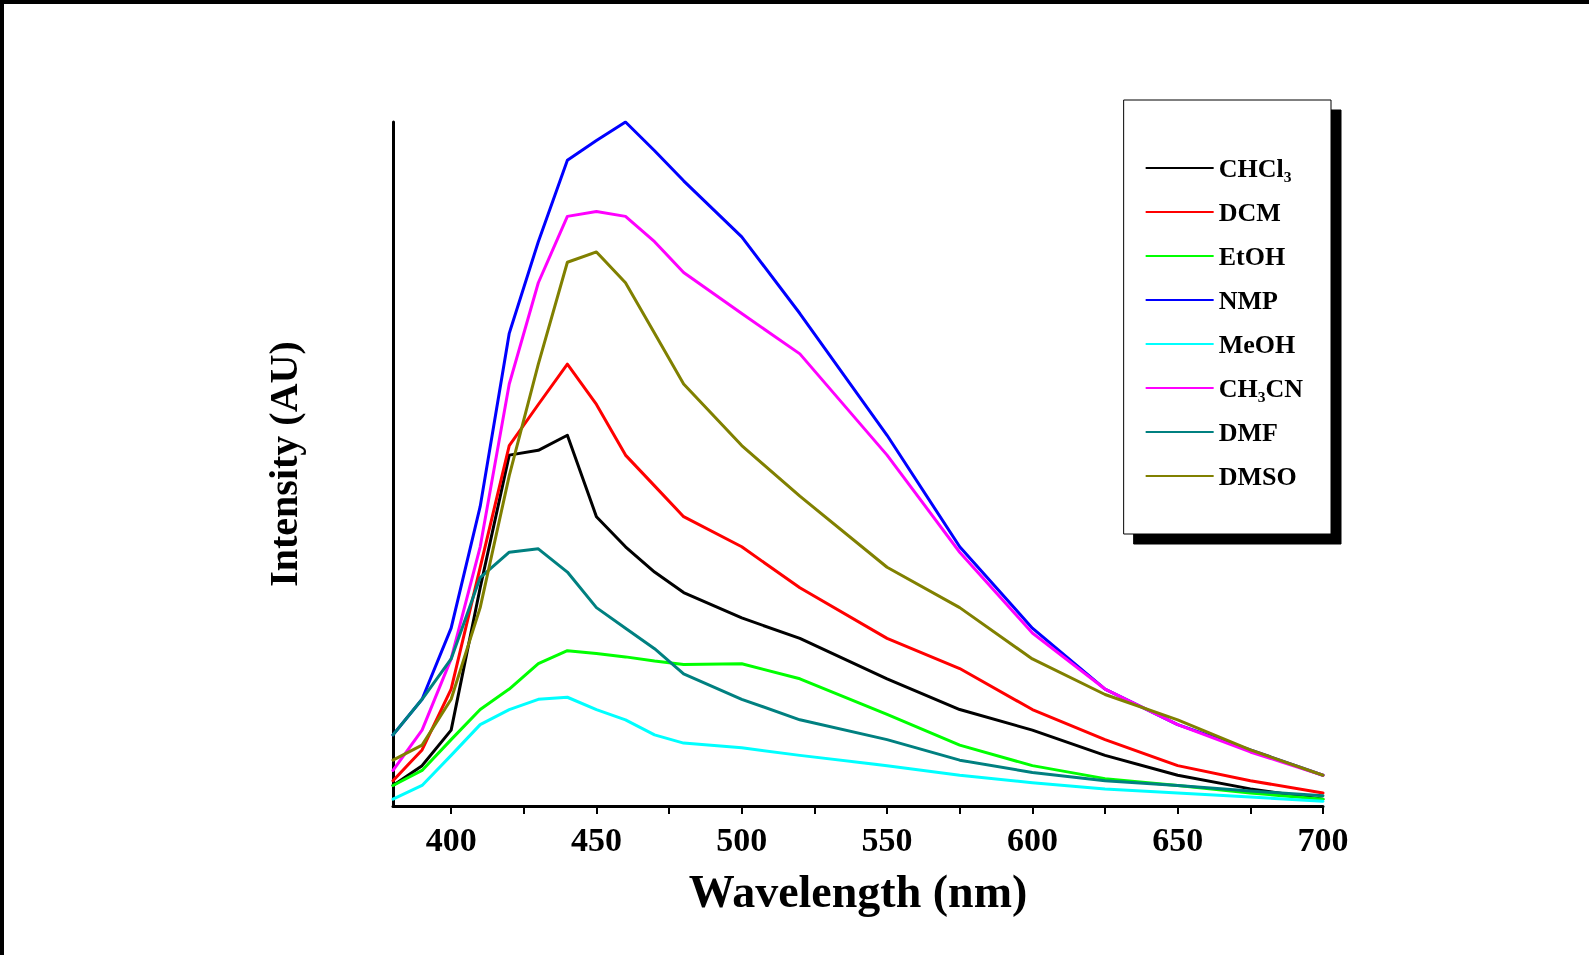 The height and width of the screenshot is (955, 1589). What do you see at coordinates (742, 839) in the screenshot?
I see `x-tick-label: 500` at bounding box center [742, 839].